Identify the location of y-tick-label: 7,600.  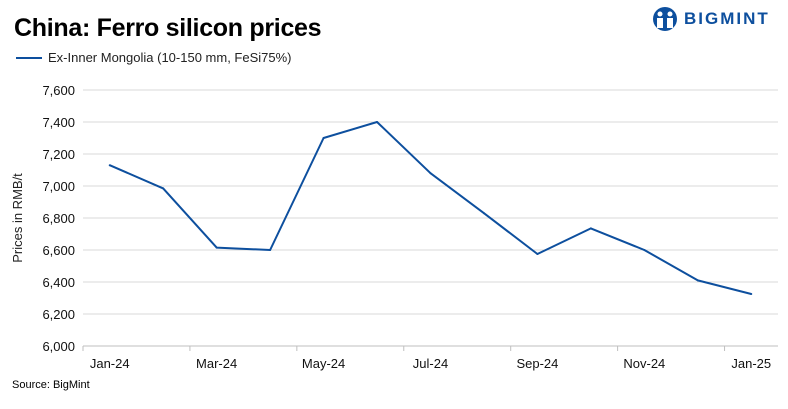
(58, 90).